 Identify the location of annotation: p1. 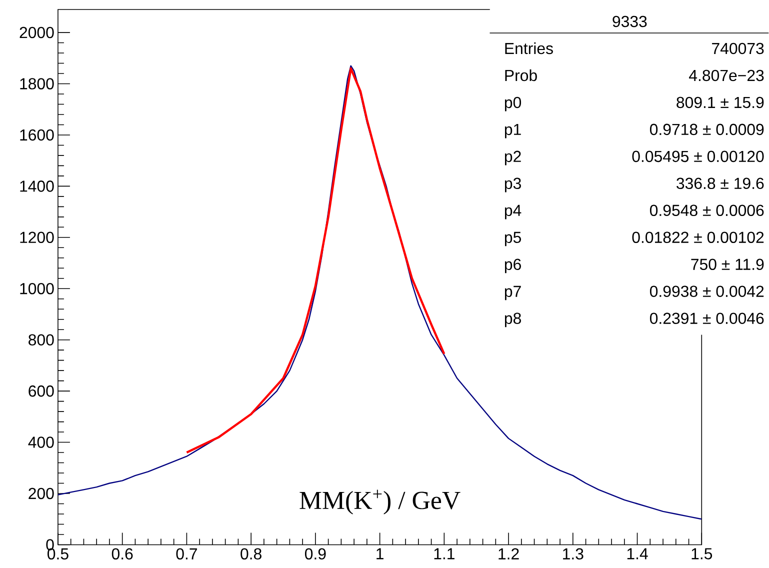
(512, 131).